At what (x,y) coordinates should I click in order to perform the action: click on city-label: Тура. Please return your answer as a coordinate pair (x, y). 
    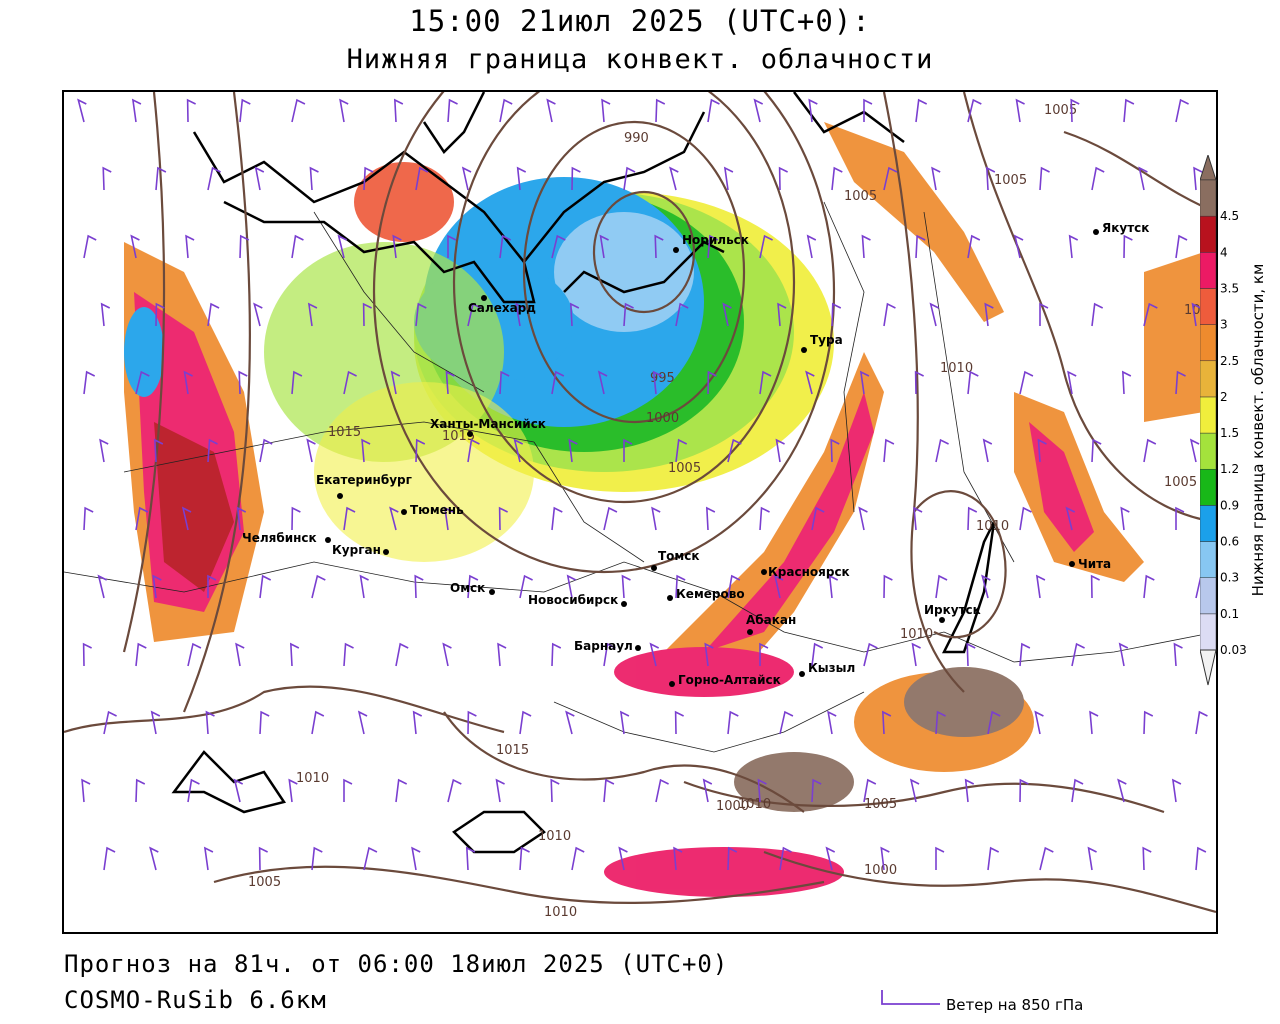
    Looking at the image, I should click on (826, 340).